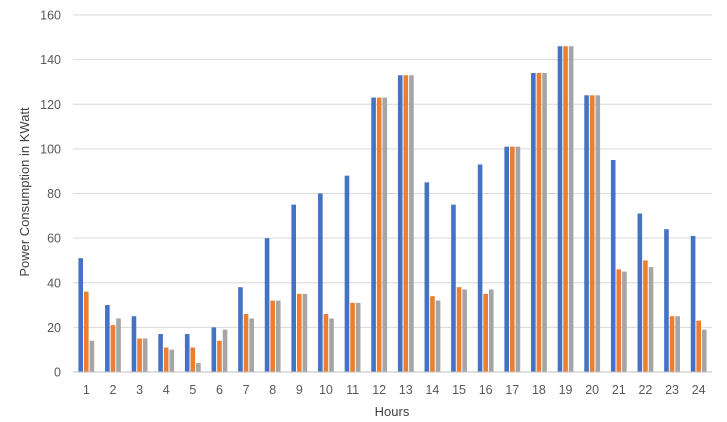 Image resolution: width=727 pixels, height=422 pixels. What do you see at coordinates (54, 239) in the screenshot?
I see `y-tick-label: 60` at bounding box center [54, 239].